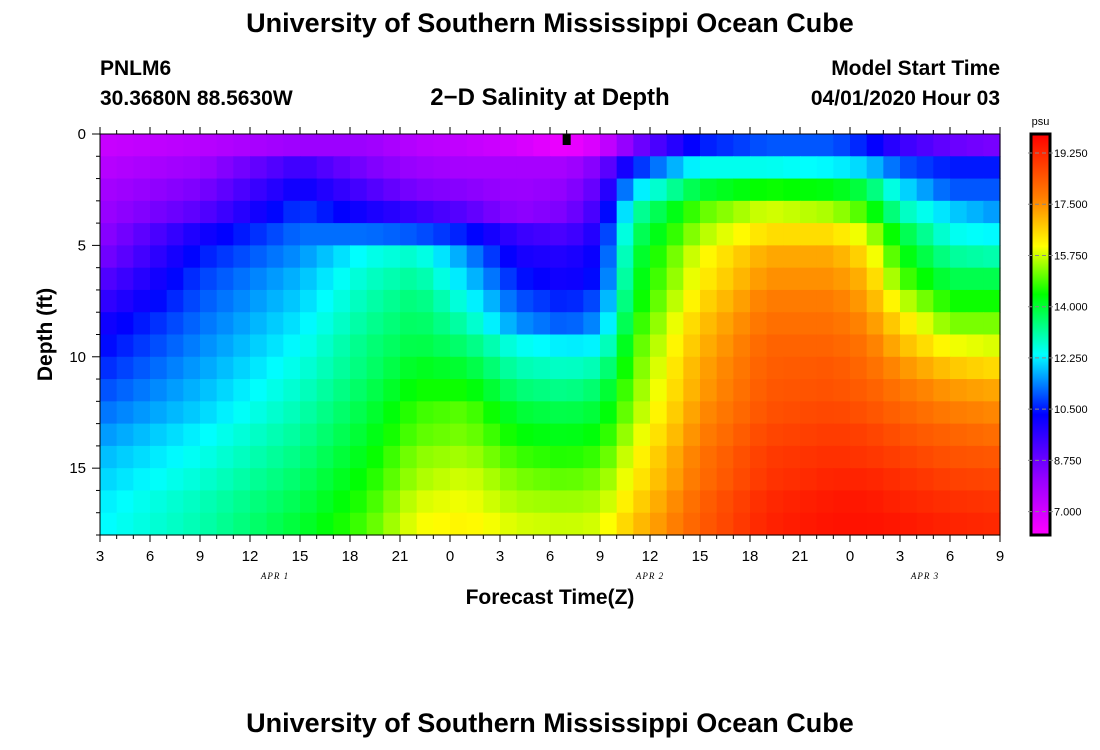 This screenshot has height=750, width=1100. Describe the element at coordinates (924, 576) in the screenshot. I see `date-label: APR 3` at that location.